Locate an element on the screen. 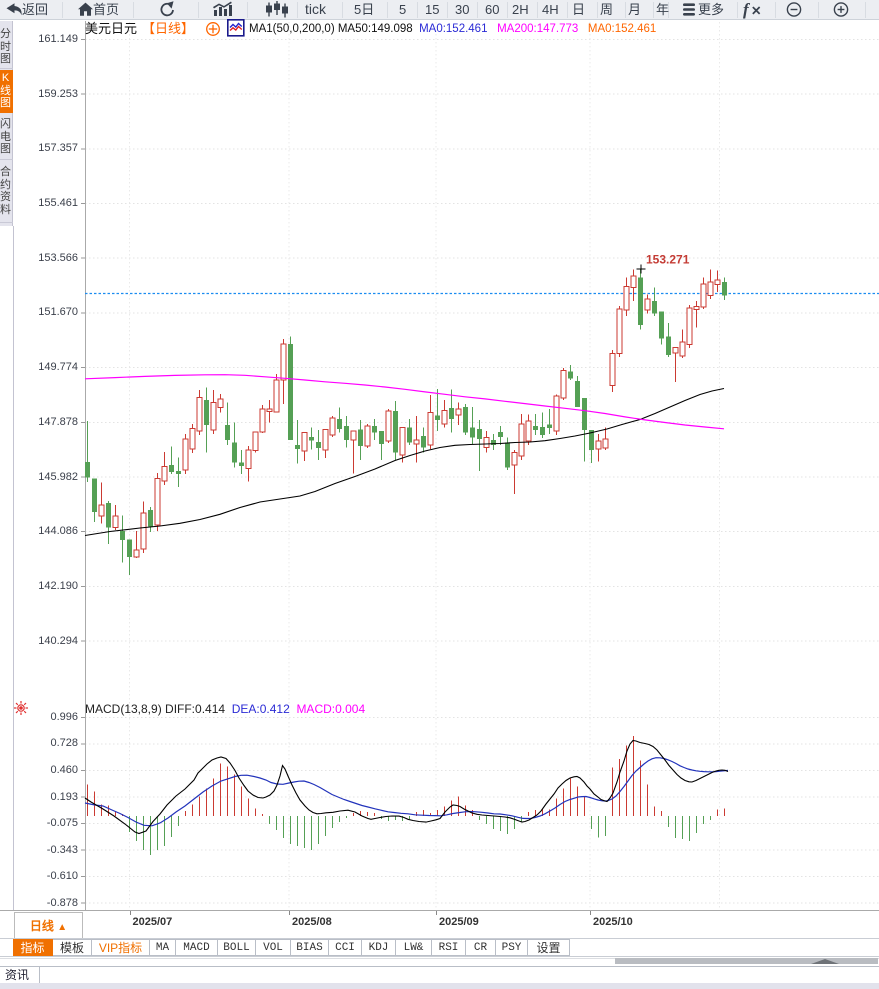  svg-text: 153.271 is located at coordinates (668, 260).